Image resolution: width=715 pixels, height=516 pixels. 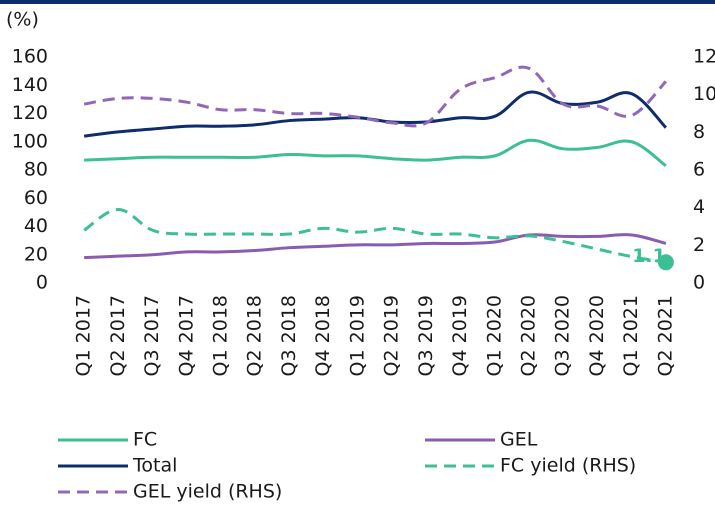 What do you see at coordinates (36, 226) in the screenshot?
I see `y-tick-label: 40` at bounding box center [36, 226].